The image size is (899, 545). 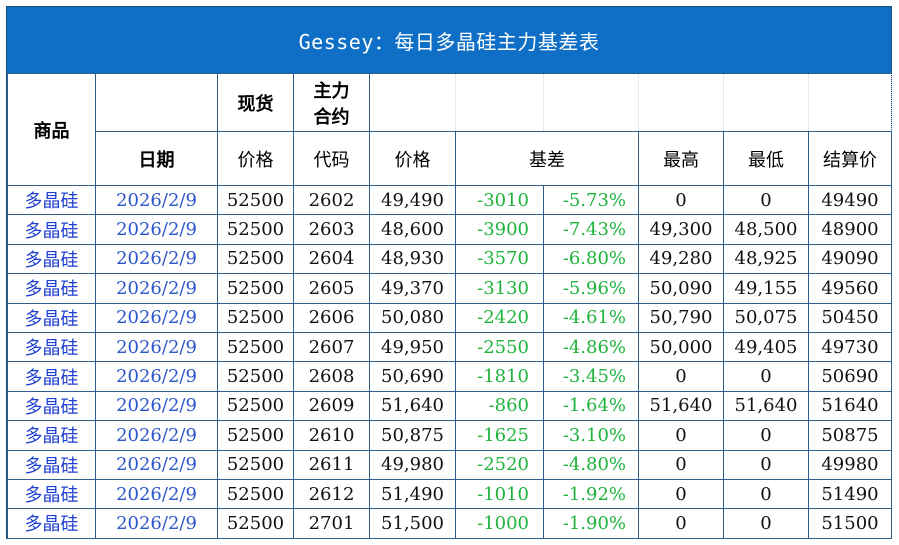 What do you see at coordinates (850, 229) in the screenshot?
I see `cell-settle: 48900` at bounding box center [850, 229].